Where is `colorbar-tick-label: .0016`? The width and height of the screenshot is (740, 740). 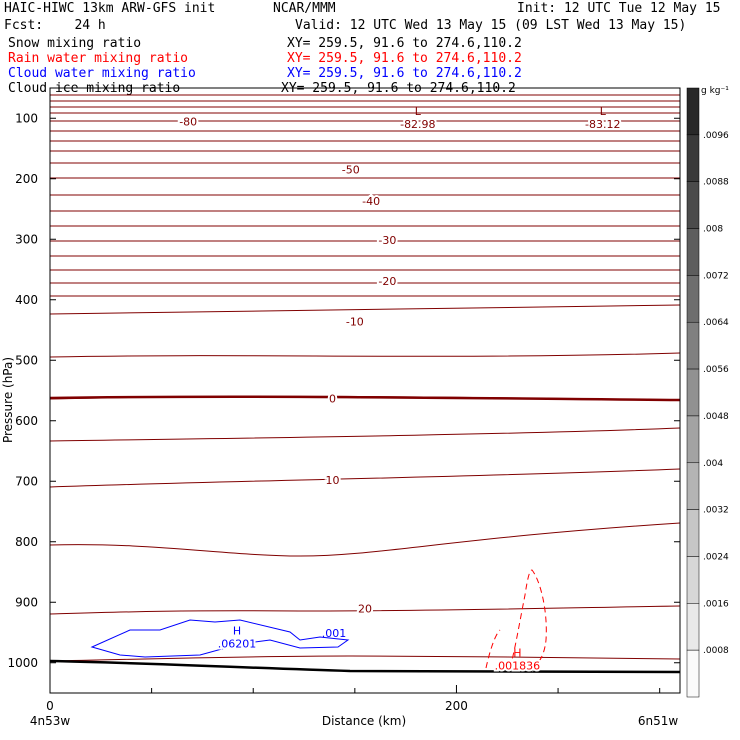 colorbar-tick-label: .0016 is located at coordinates (716, 604).